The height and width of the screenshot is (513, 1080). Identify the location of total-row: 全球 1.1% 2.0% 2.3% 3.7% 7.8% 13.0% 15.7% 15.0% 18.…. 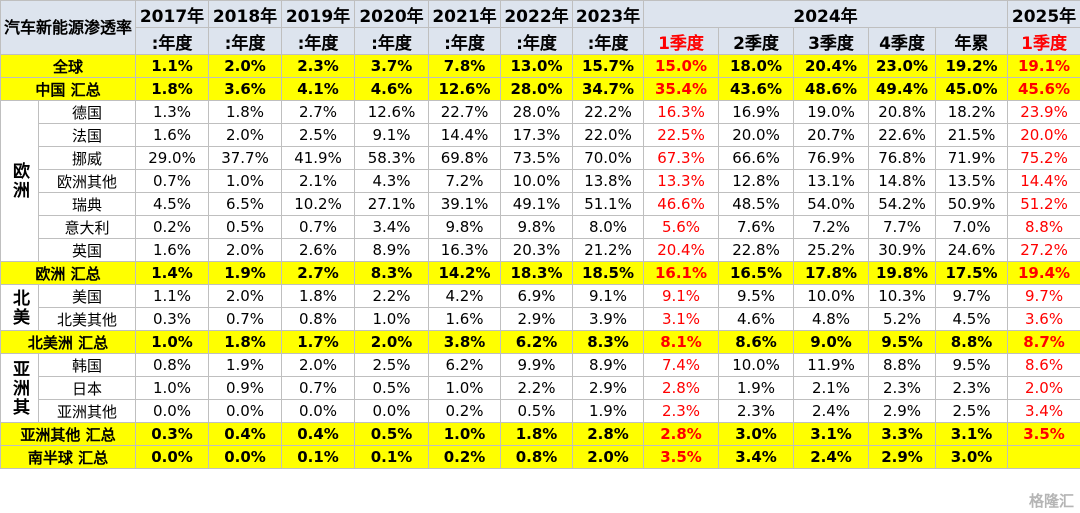
(540, 66).